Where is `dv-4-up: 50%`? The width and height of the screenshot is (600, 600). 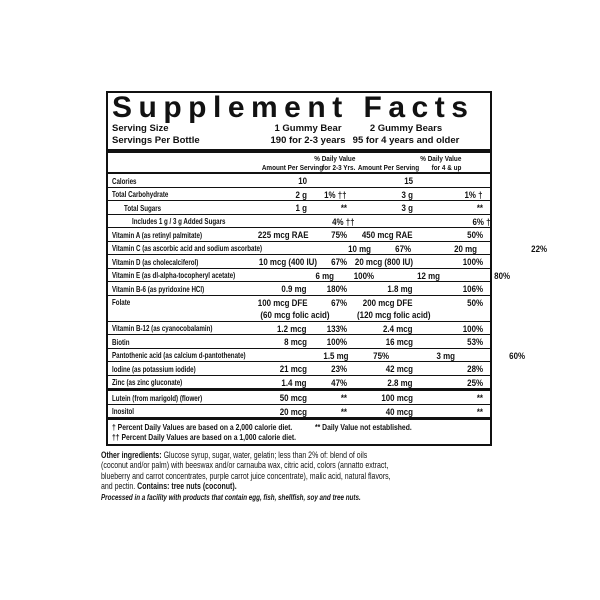
dv-4-up: 50% is located at coordinates (475, 302).